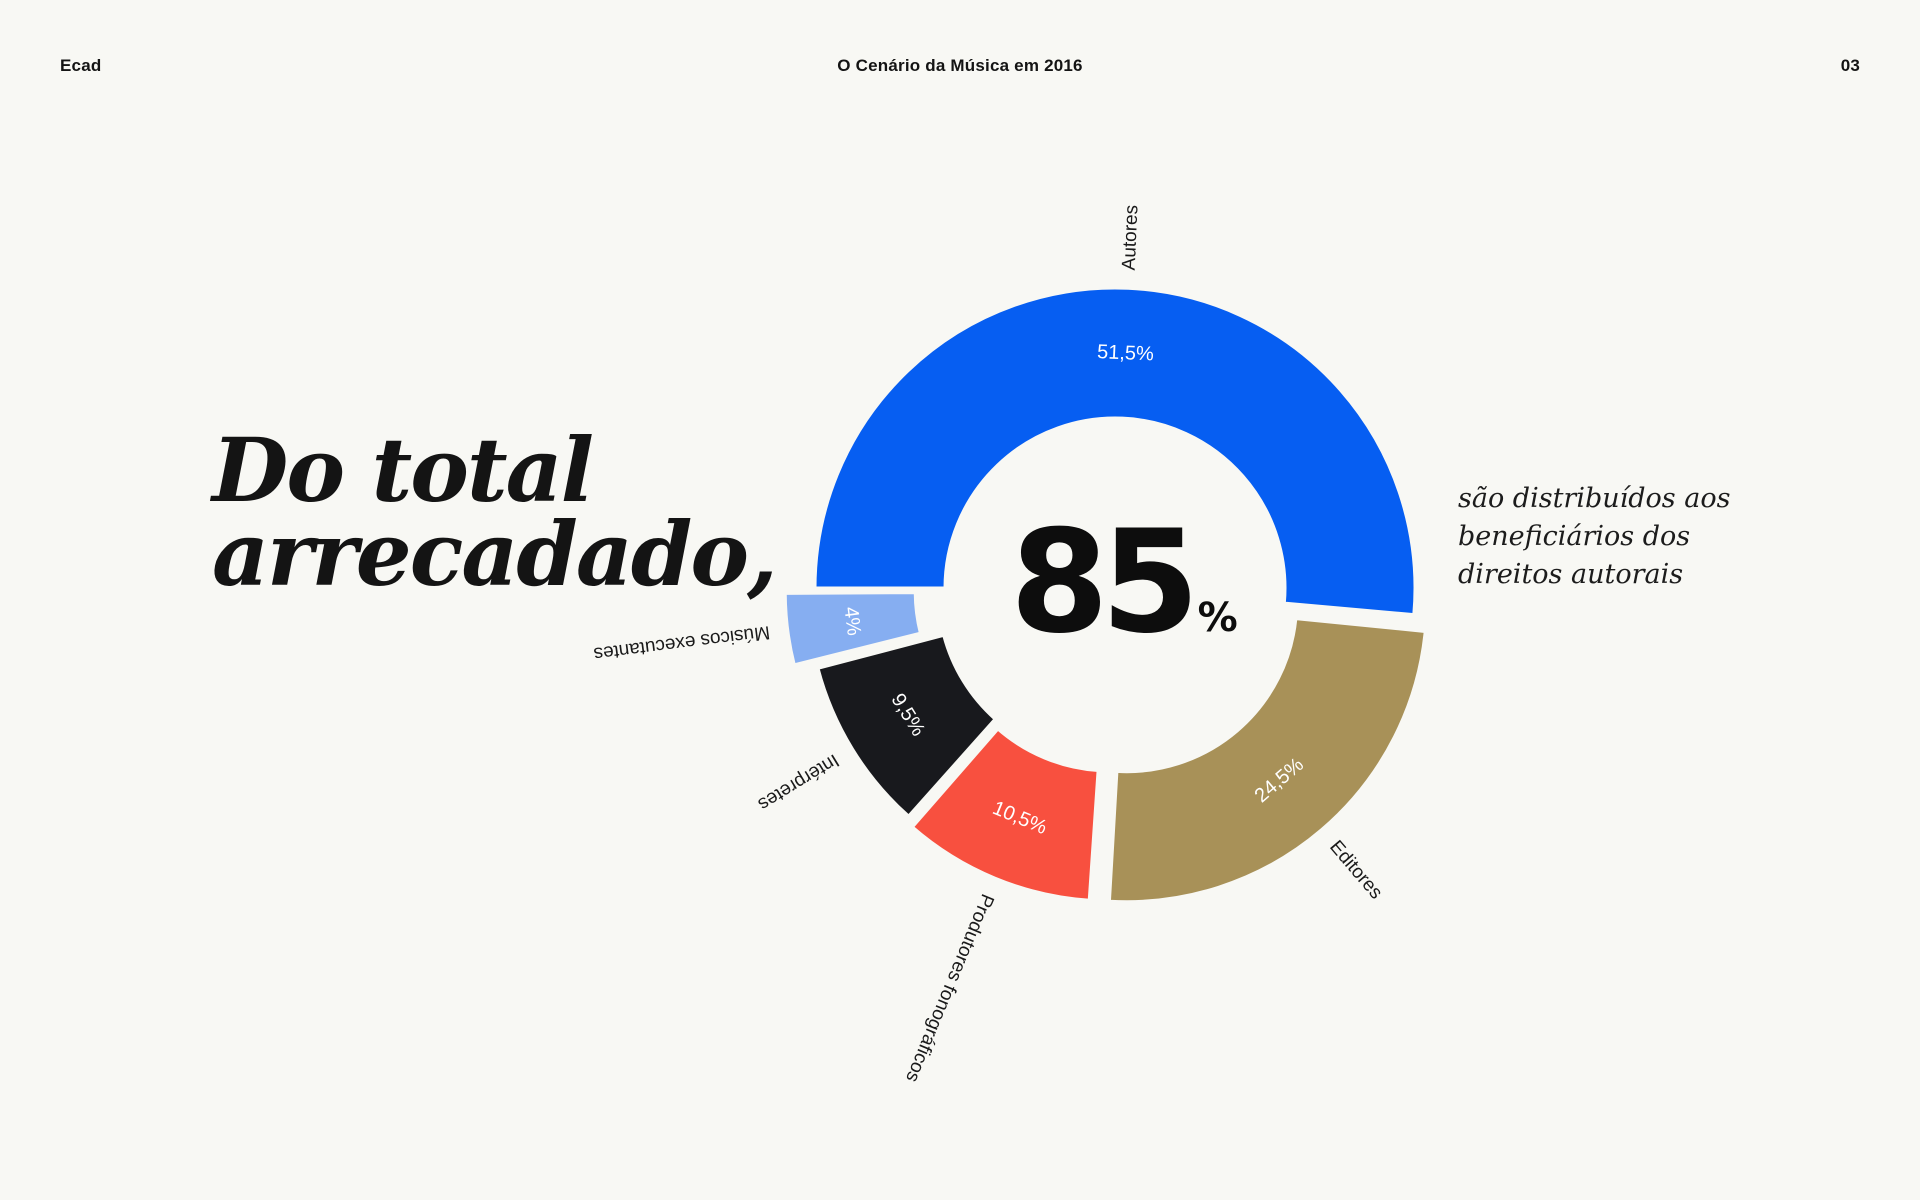 The height and width of the screenshot is (1200, 1920). What do you see at coordinates (81, 65) in the screenshot?
I see `brand-name: Ecad` at bounding box center [81, 65].